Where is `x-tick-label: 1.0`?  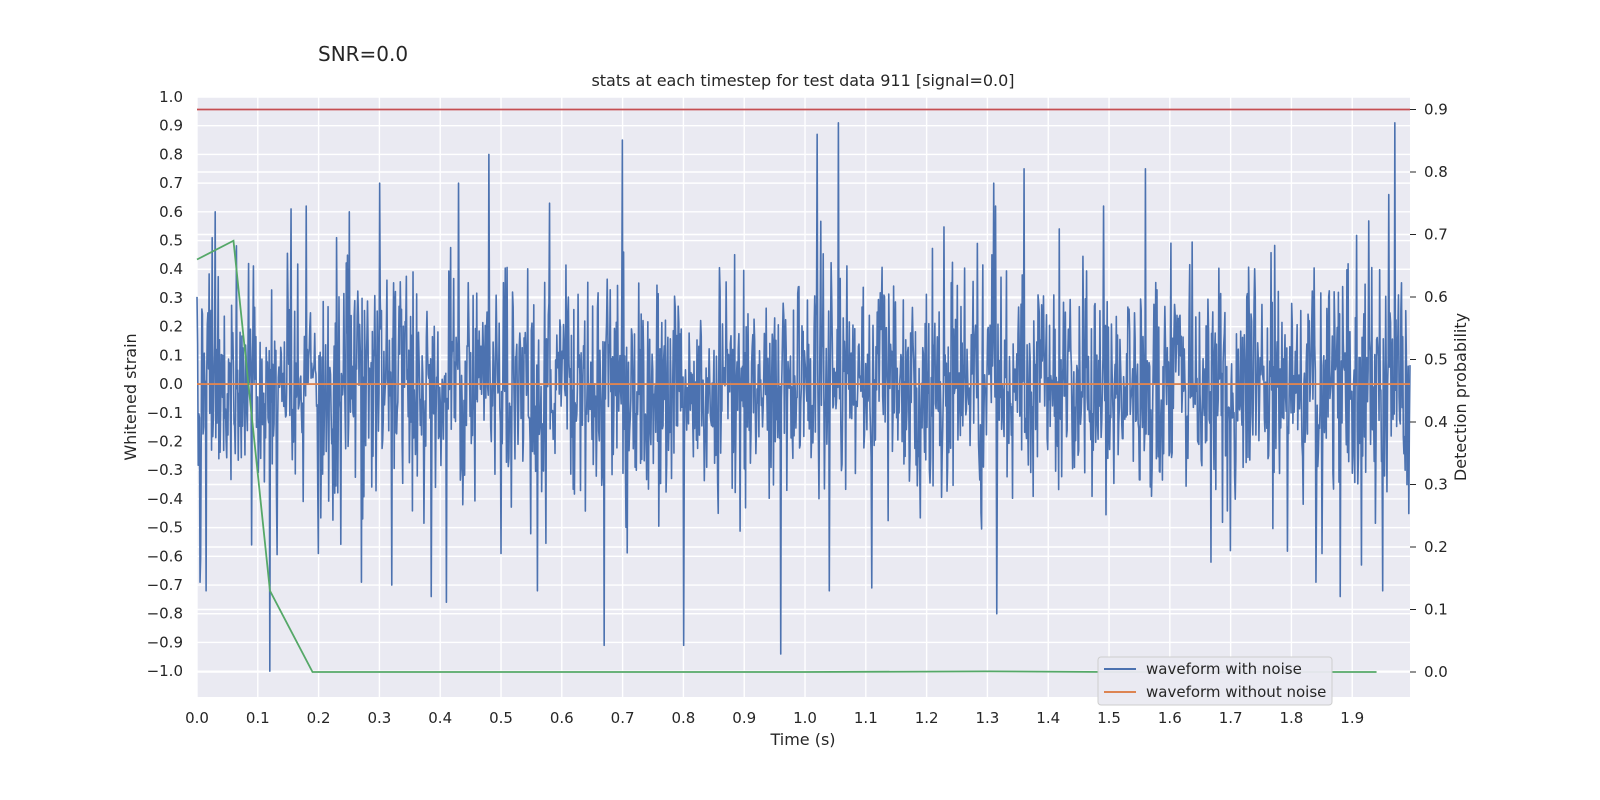 x-tick-label: 1.0 is located at coordinates (805, 718).